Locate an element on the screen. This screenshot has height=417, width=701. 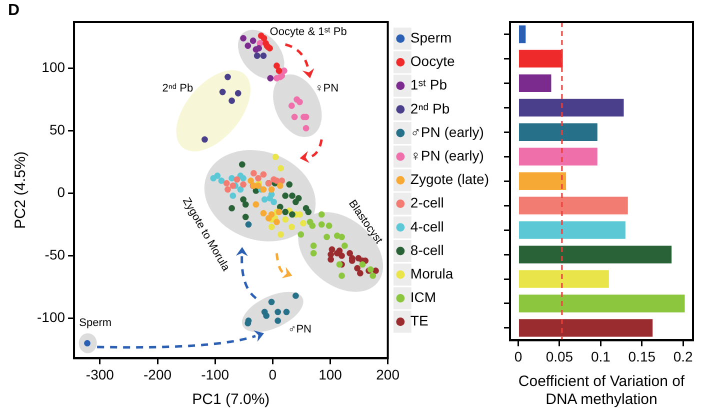
x-axis-title: PC1 (7.0%) is located at coordinates (231, 399).